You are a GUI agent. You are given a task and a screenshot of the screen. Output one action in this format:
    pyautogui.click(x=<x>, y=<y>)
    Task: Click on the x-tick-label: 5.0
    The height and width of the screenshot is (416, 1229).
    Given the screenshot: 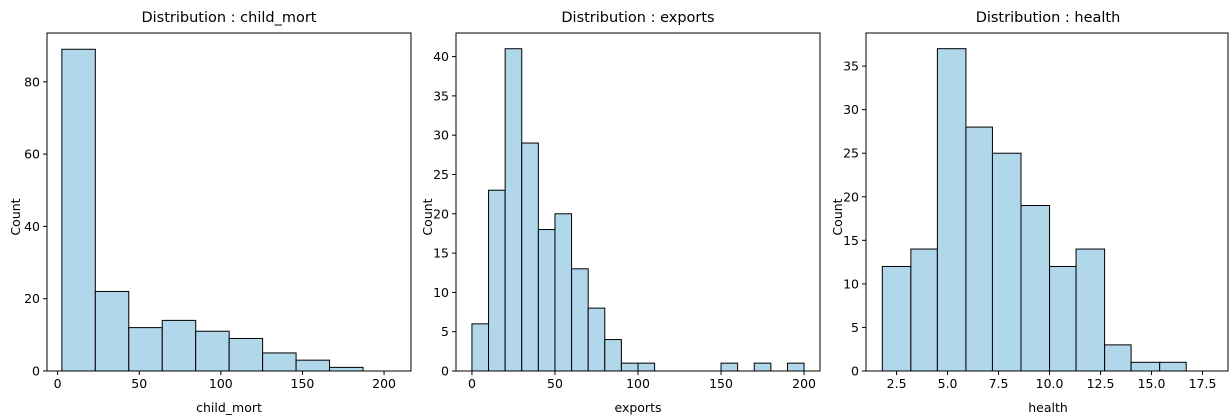 What is the action you would take?
    pyautogui.click(x=948, y=383)
    